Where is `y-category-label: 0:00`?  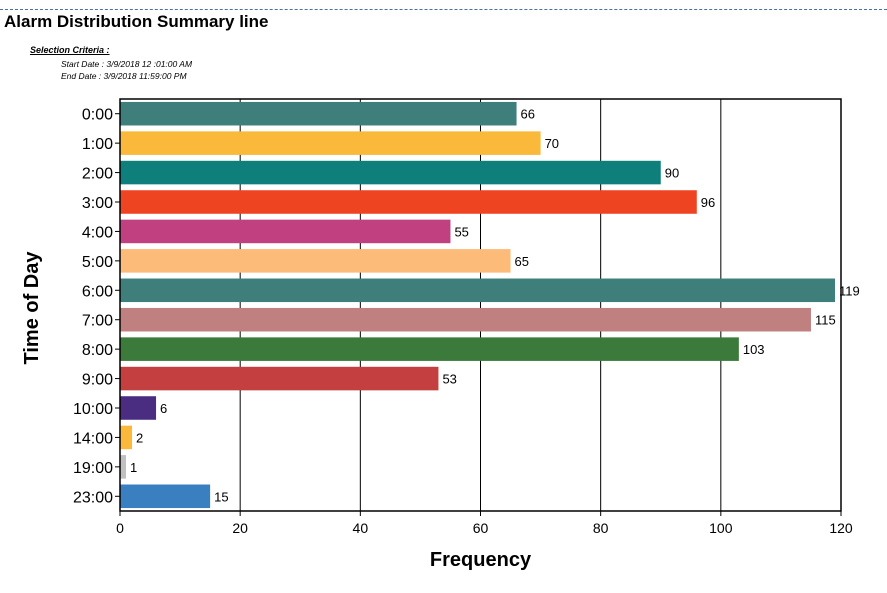
y-category-label: 0:00 is located at coordinates (97, 115).